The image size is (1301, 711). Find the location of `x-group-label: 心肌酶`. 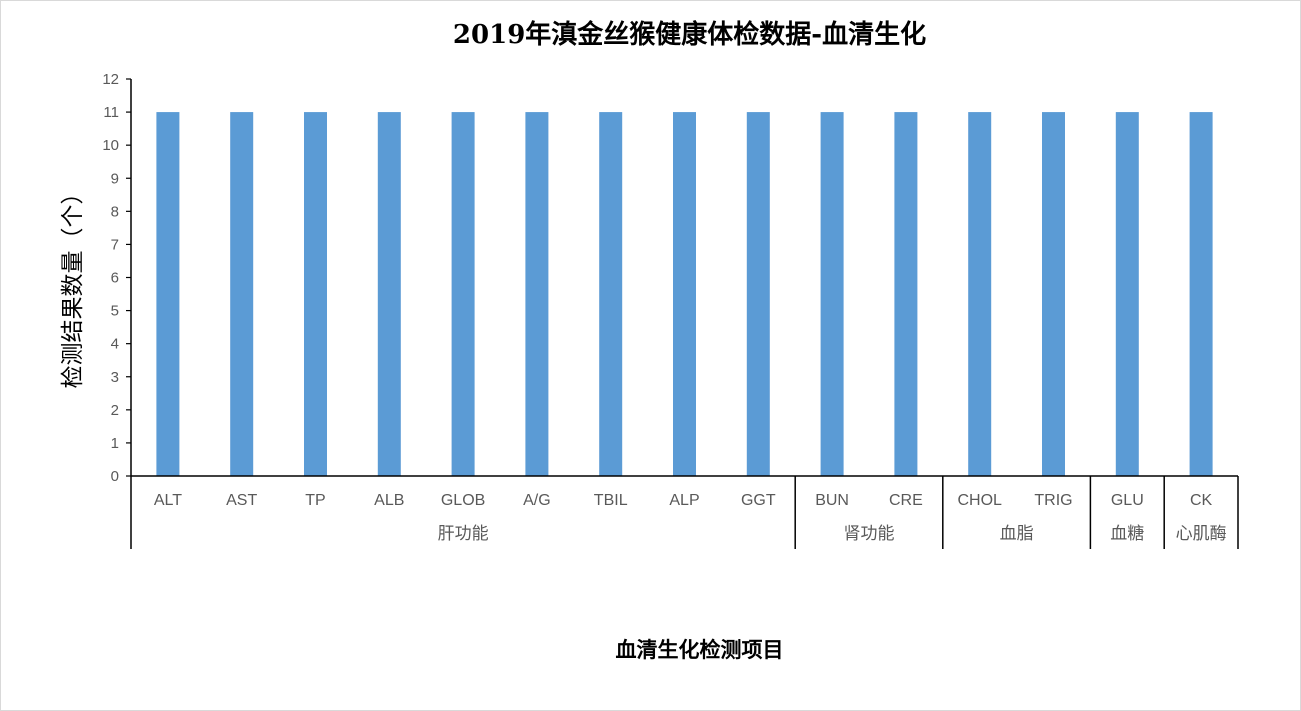

x-group-label: 心肌酶 is located at coordinates (1201, 534).